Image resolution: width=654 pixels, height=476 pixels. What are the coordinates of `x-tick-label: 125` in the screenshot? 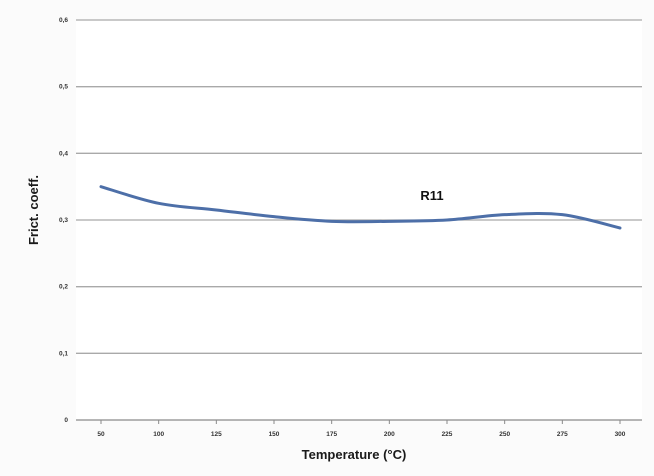 It's located at (216, 434).